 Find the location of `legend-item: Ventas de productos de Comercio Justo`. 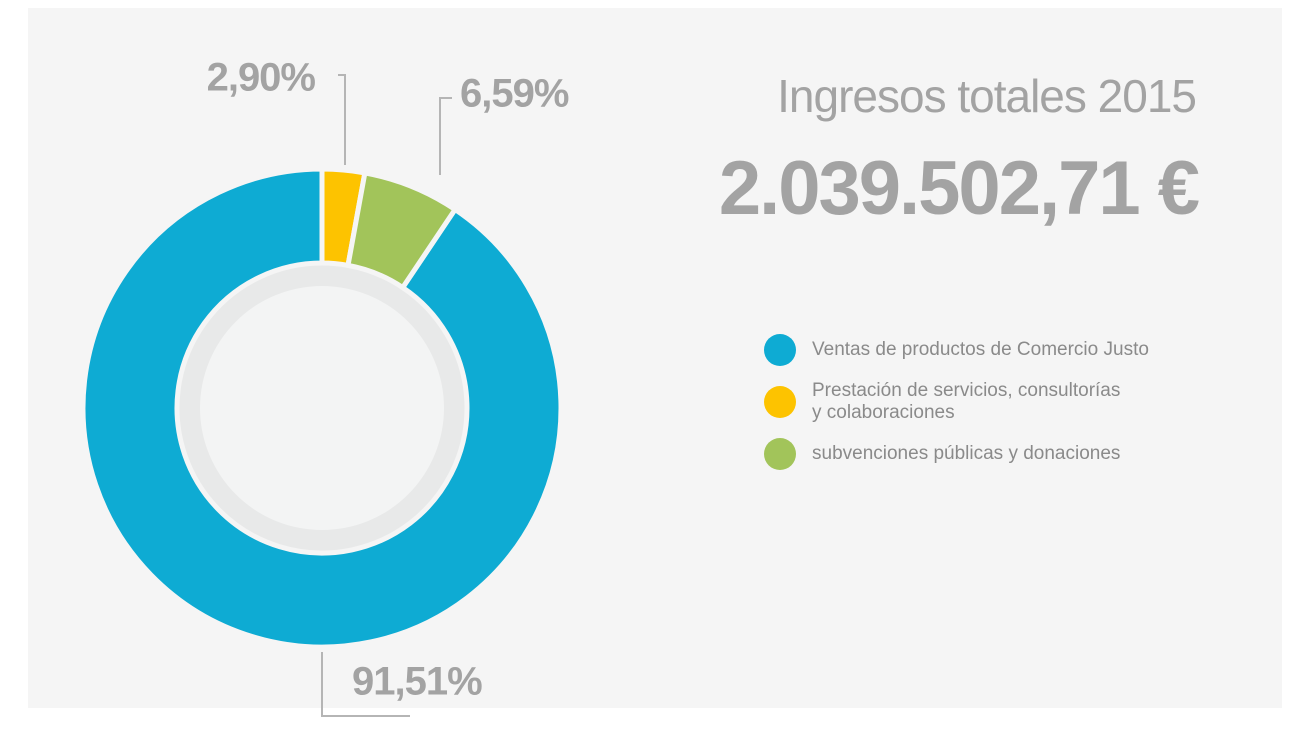

legend-item: Ventas de productos de Comercio Justo is located at coordinates (956, 350).